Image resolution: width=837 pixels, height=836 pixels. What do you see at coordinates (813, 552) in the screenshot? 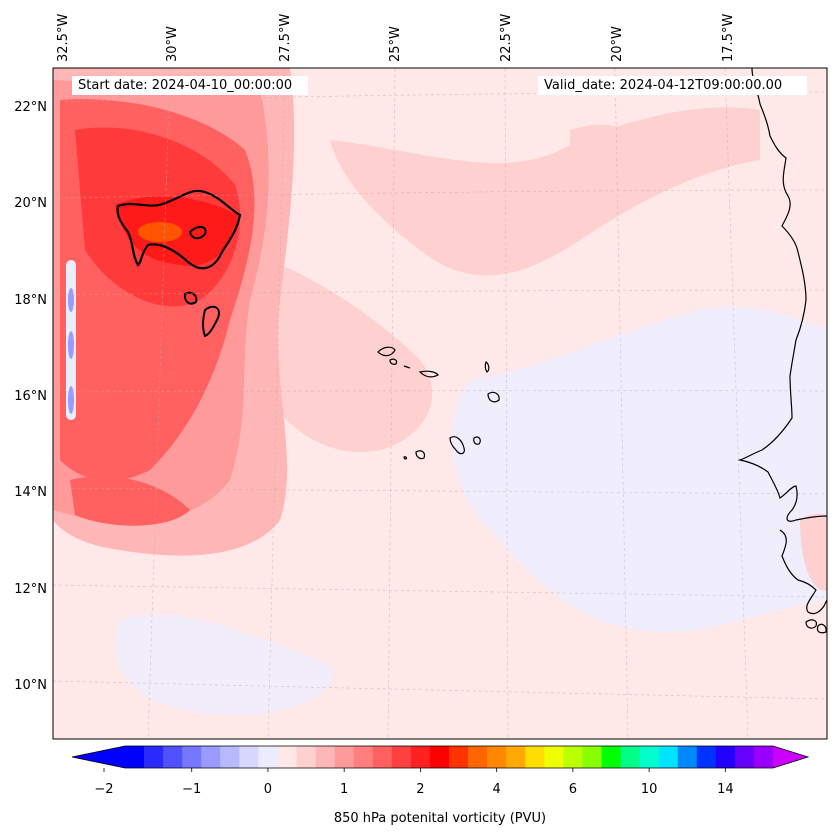
I see `pv-patch-coast` at bounding box center [813, 552].